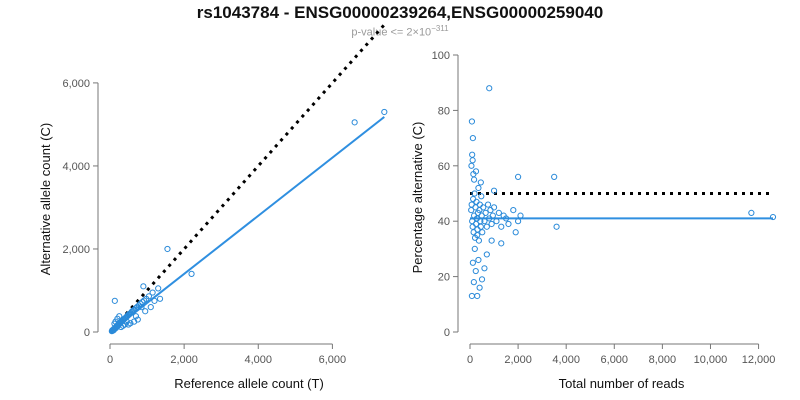 Image resolution: width=800 pixels, height=400 pixels. Describe the element at coordinates (447, 333) in the screenshot. I see `plot2-y-tick-label: 0` at that location.